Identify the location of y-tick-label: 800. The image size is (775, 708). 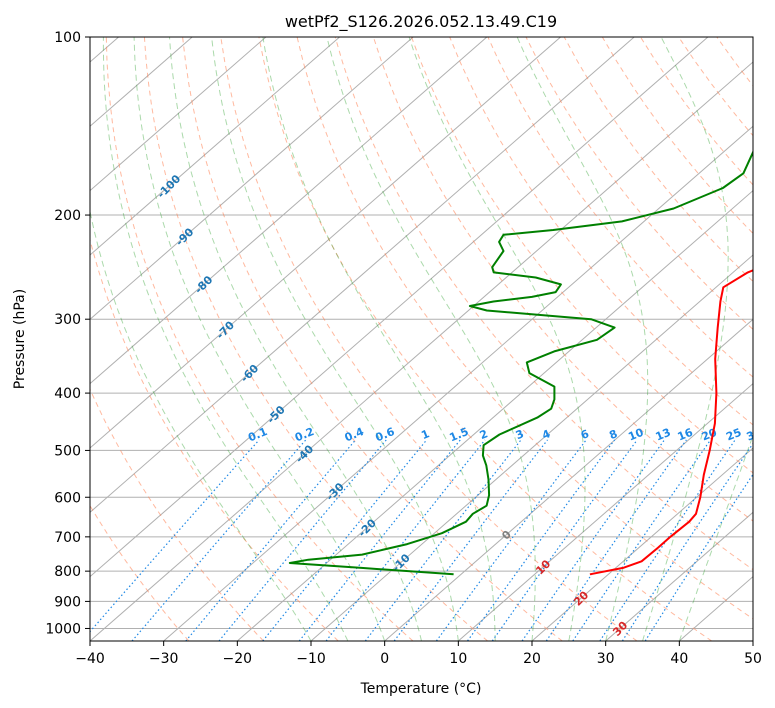
(67, 572).